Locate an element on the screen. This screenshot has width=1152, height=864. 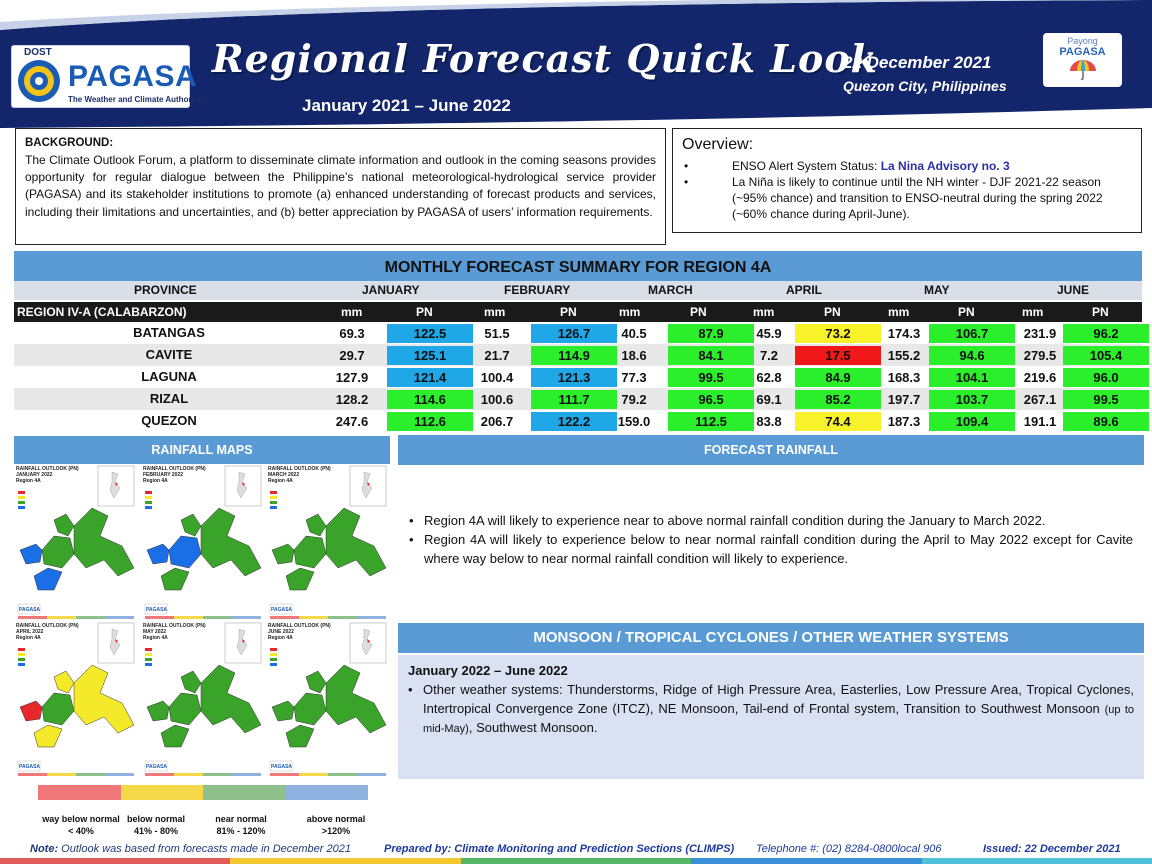
legend-swatch-way-below is located at coordinates (79, 792).